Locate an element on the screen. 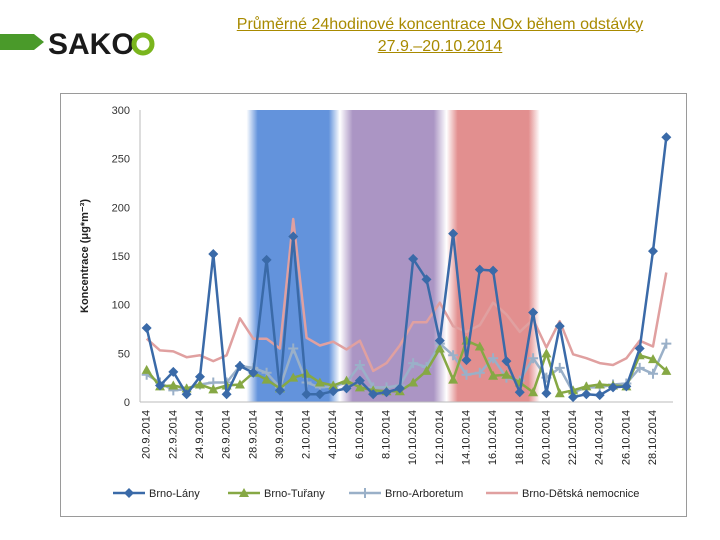  y-tick-label: 300 is located at coordinates (121, 111).